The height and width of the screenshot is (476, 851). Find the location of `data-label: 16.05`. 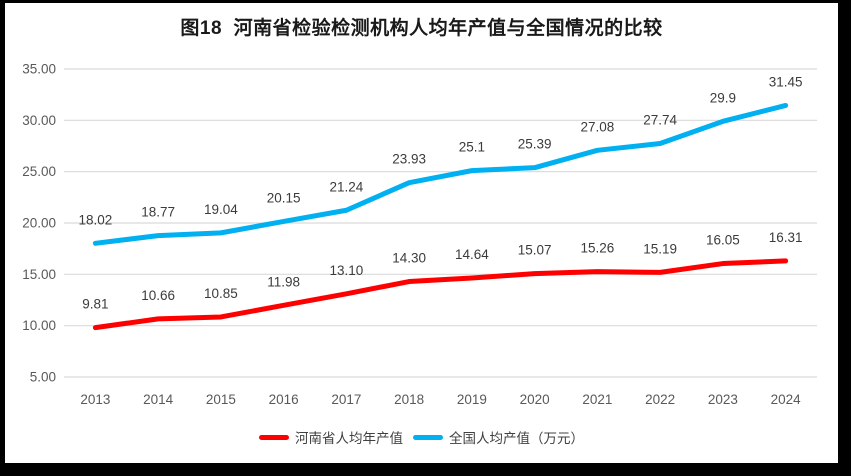

data-label: 16.05 is located at coordinates (723, 240).